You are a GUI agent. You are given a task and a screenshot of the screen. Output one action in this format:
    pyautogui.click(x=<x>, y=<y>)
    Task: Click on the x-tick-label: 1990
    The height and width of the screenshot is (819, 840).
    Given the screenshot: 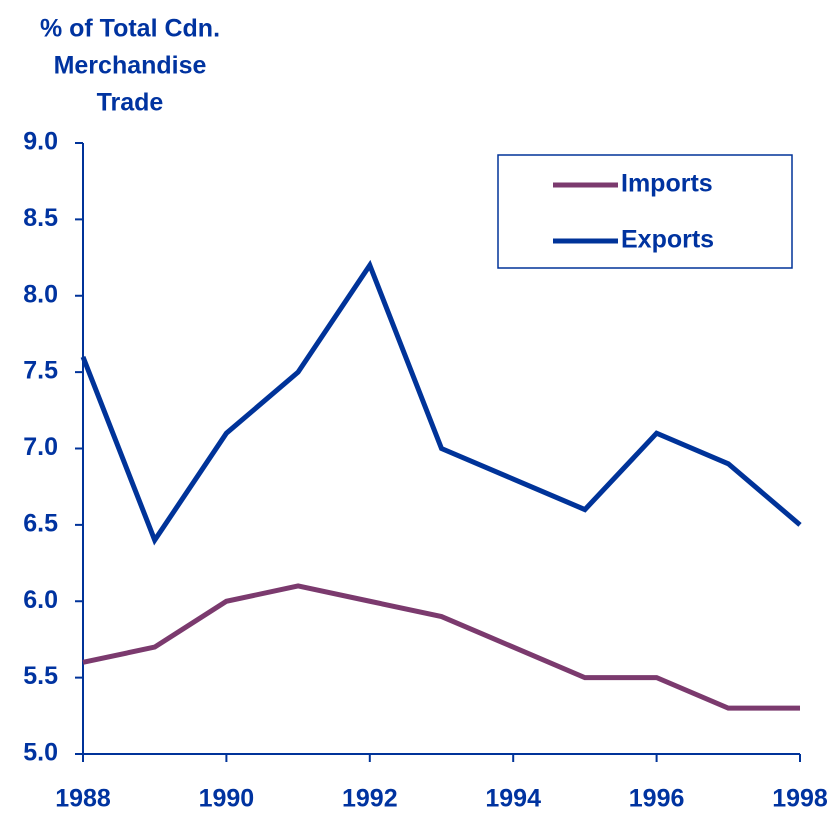 What is the action you would take?
    pyautogui.click(x=227, y=799)
    